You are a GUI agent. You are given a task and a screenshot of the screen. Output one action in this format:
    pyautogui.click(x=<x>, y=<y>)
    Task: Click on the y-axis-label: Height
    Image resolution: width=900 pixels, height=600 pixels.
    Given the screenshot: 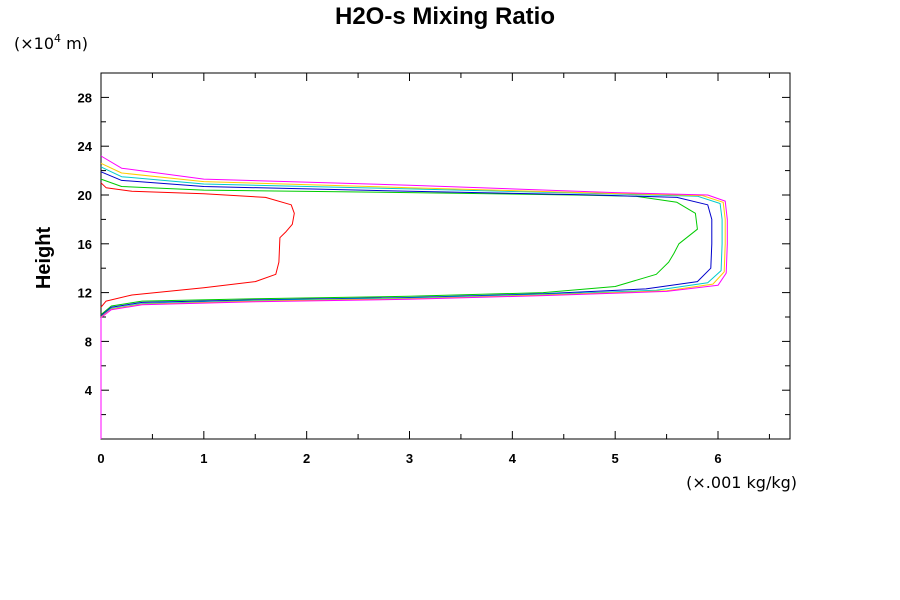 What is the action you would take?
    pyautogui.click(x=44, y=258)
    